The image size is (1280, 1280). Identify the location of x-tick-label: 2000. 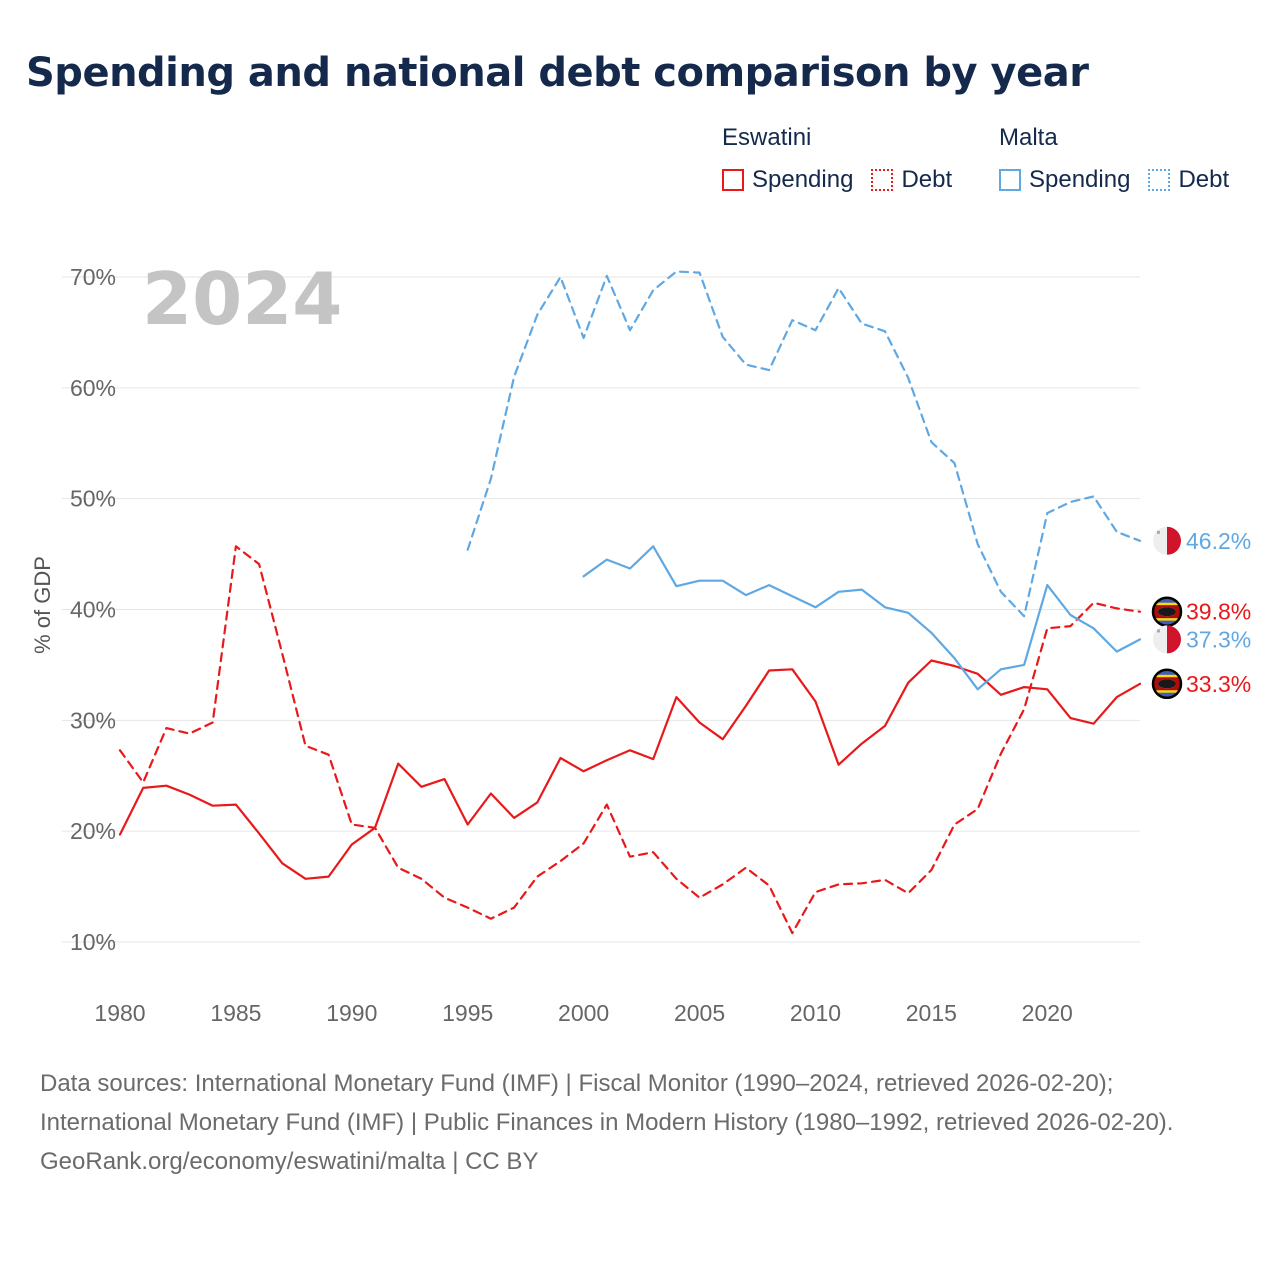
(583, 1013).